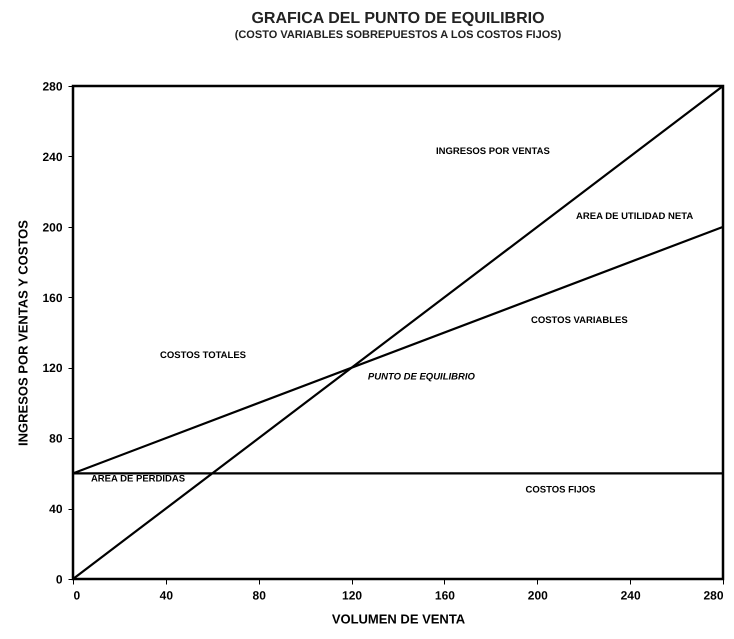 The image size is (734, 639). Describe the element at coordinates (398, 35) in the screenshot. I see `chart-subtitle: (COSTO VARIABLES SOBREPUESTOS A LOS COSTOS FIJOS)` at that location.